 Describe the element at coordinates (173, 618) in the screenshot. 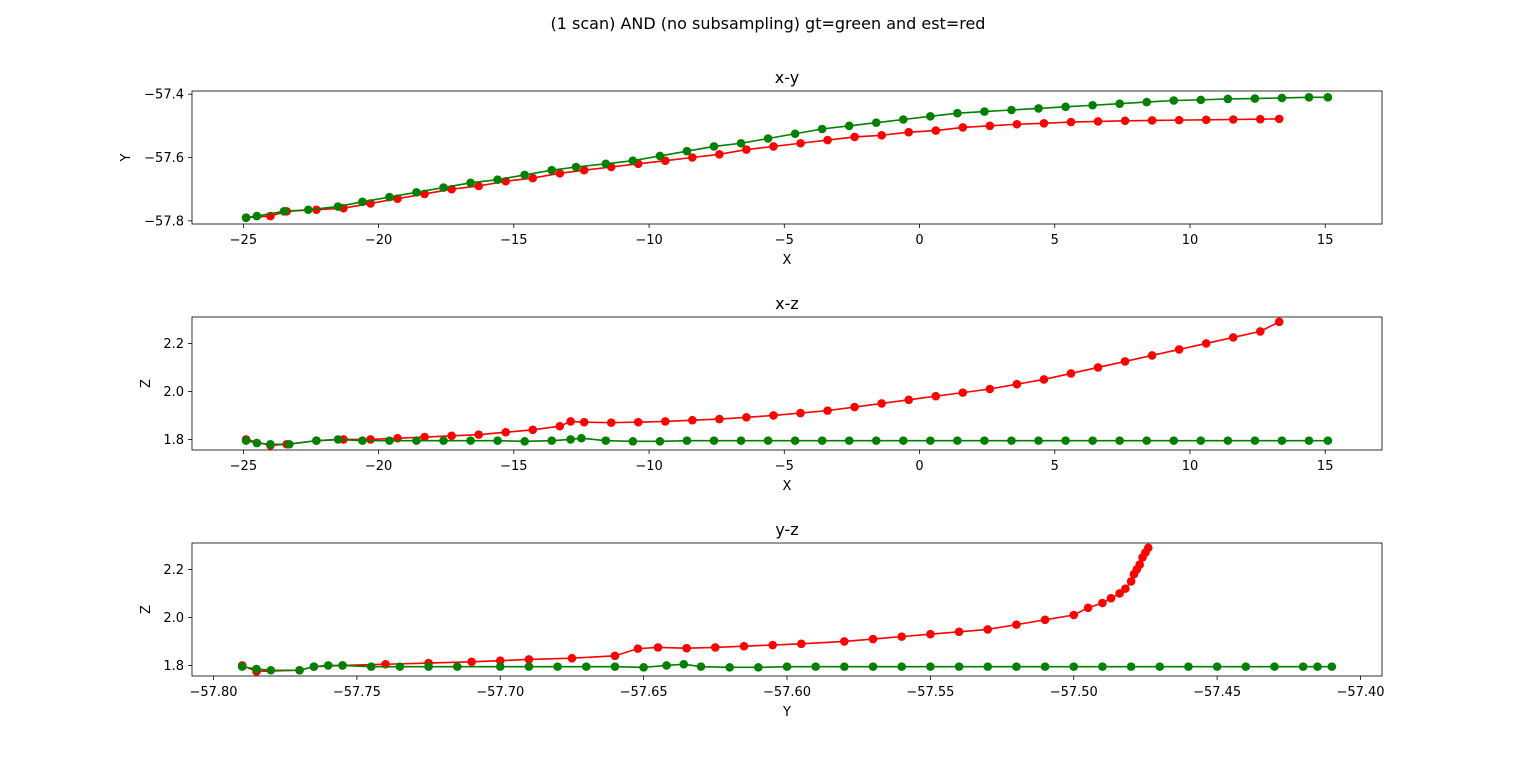

I see `y-tick-label: 2.0` at that location.